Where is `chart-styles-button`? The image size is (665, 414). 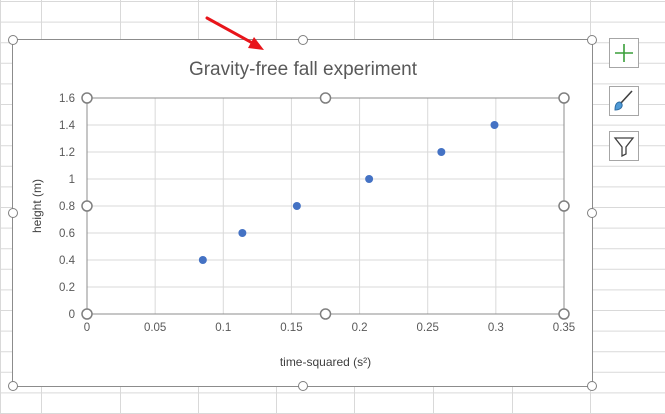
chart-styles-button is located at coordinates (624, 101).